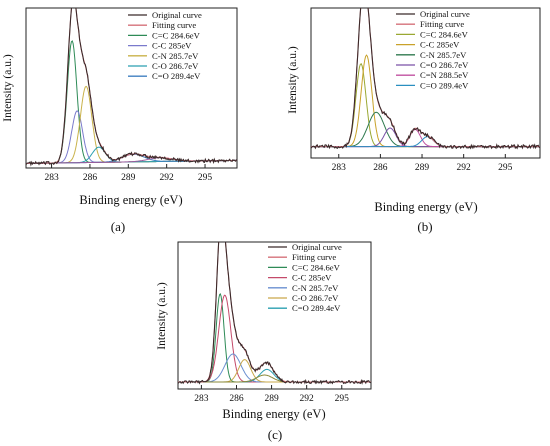  I want to click on panel-label-b: (b), so click(424, 226).